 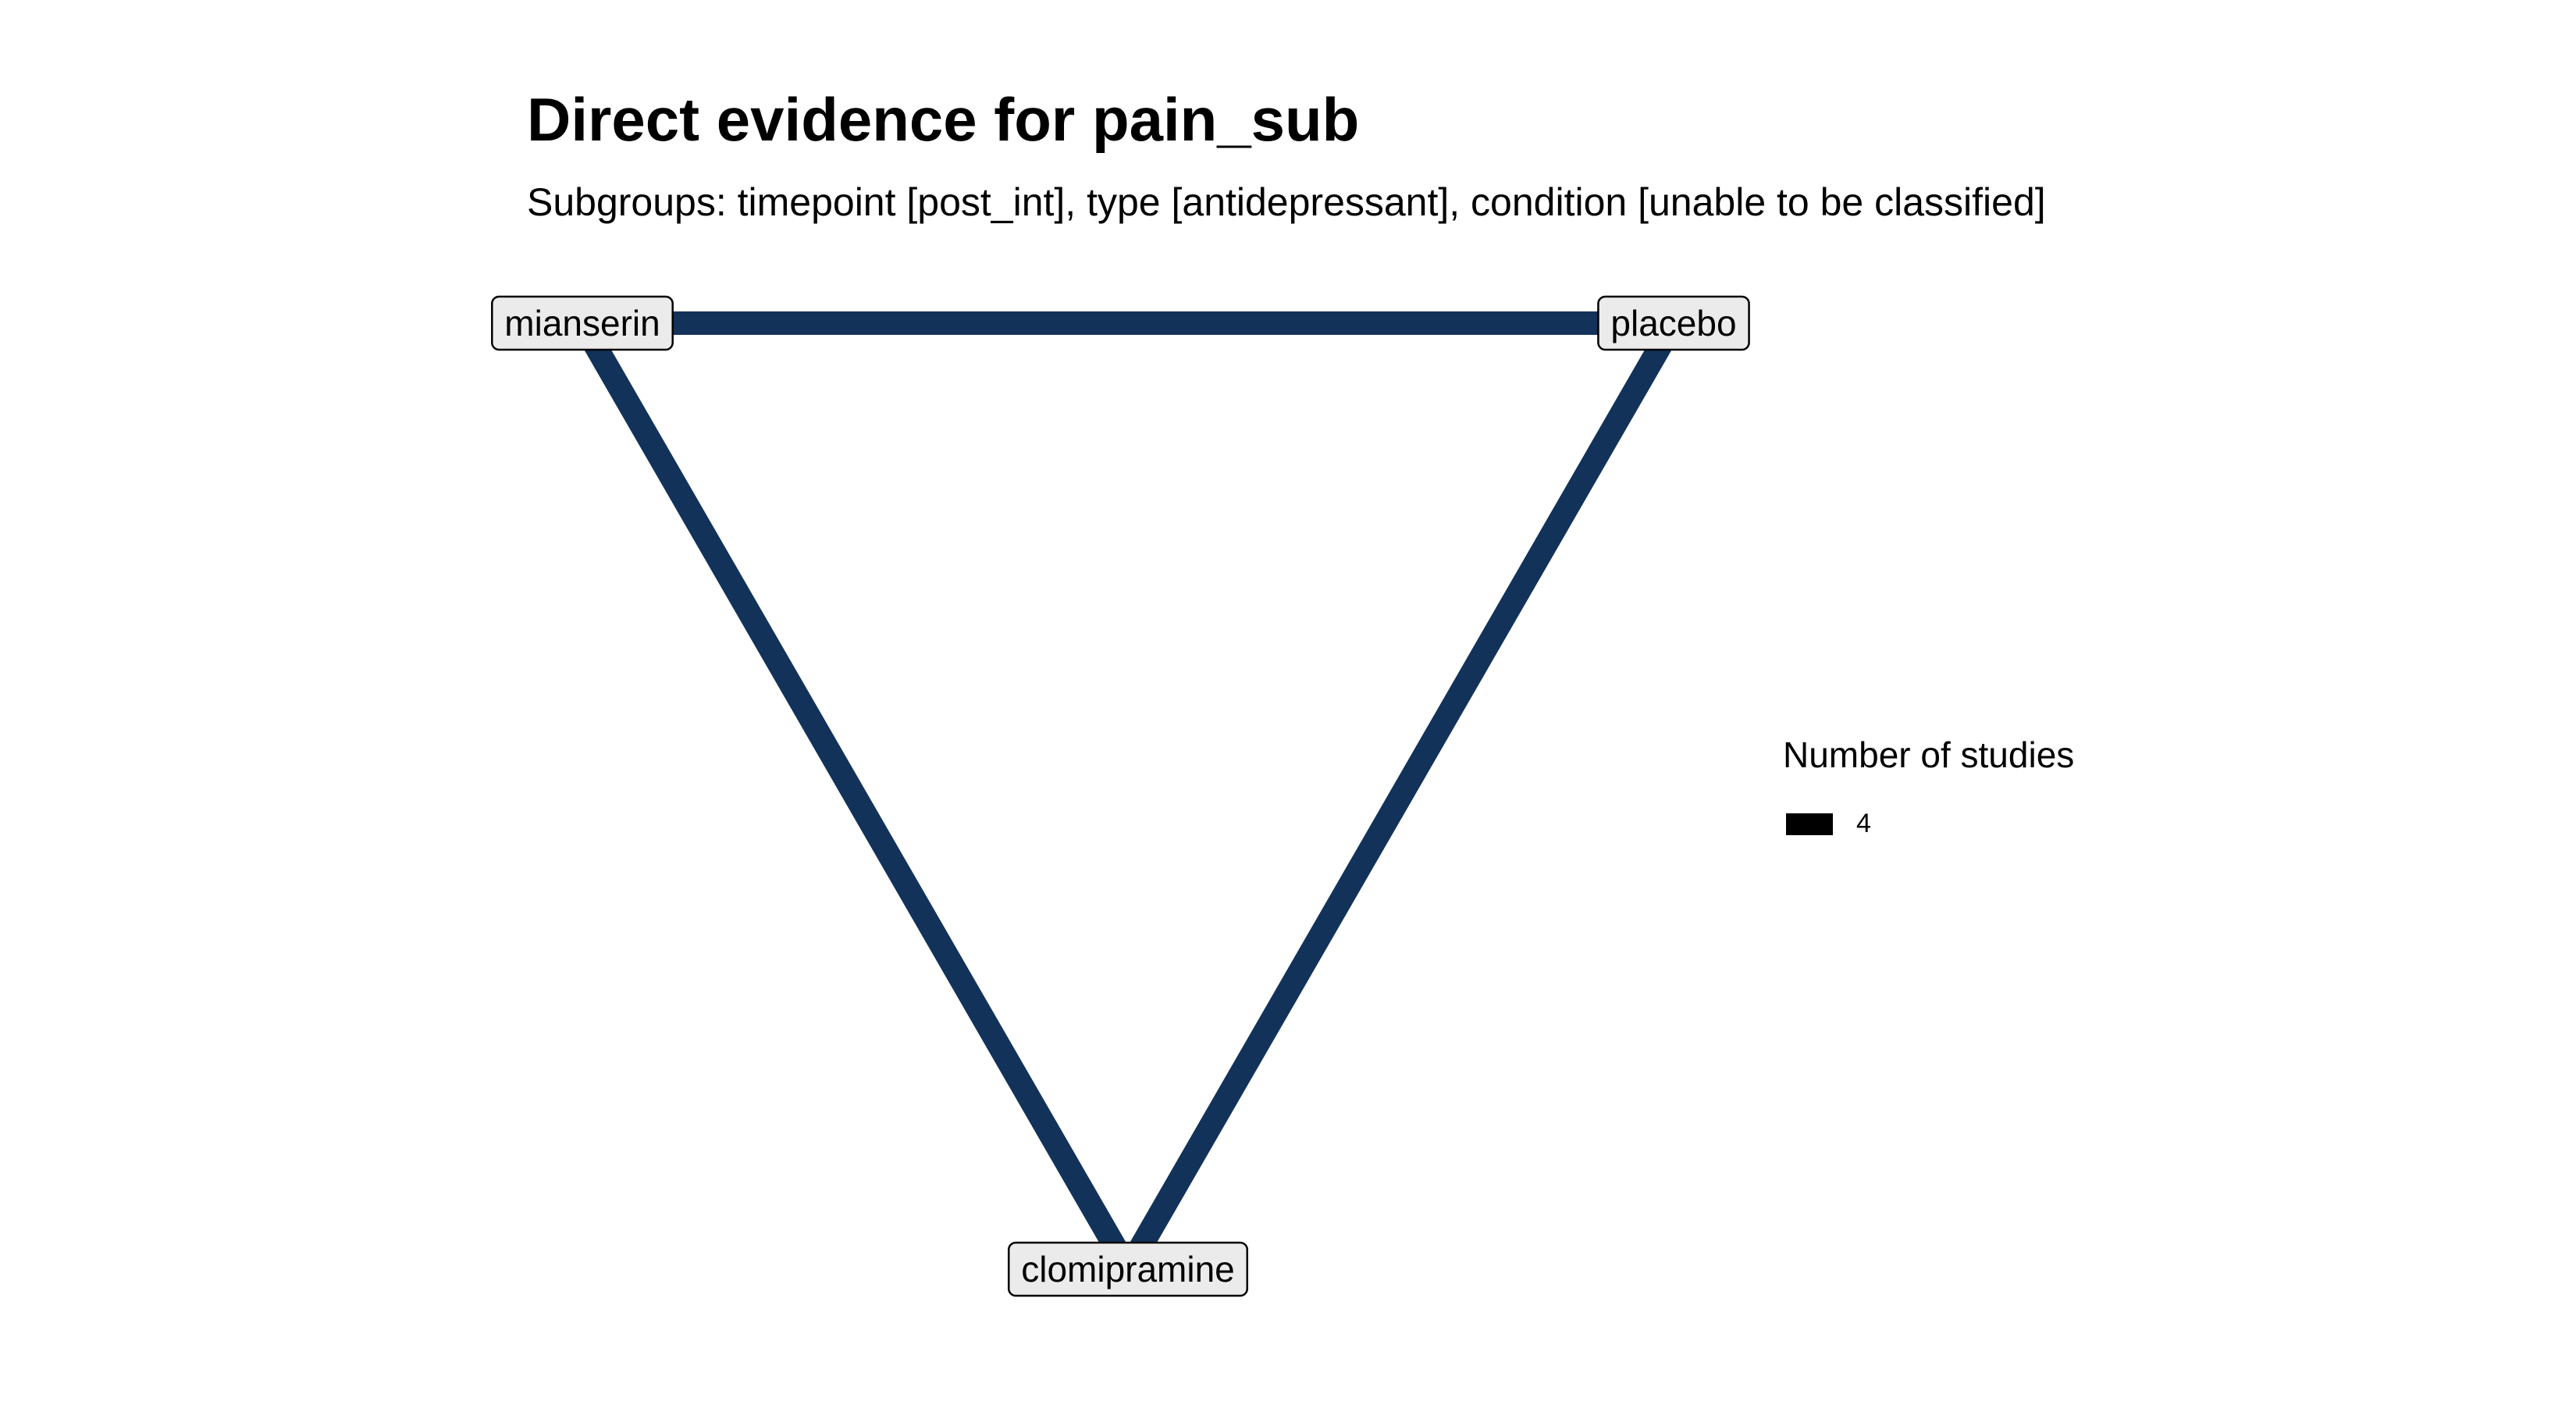 I want to click on node-placebo: placebo, so click(x=1674, y=323).